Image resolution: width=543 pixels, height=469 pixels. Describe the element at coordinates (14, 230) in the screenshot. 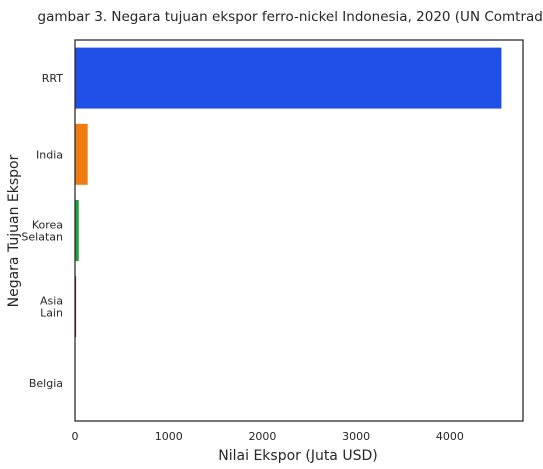

I see `y-axis-label: Negara Tujuan Ekspor` at that location.